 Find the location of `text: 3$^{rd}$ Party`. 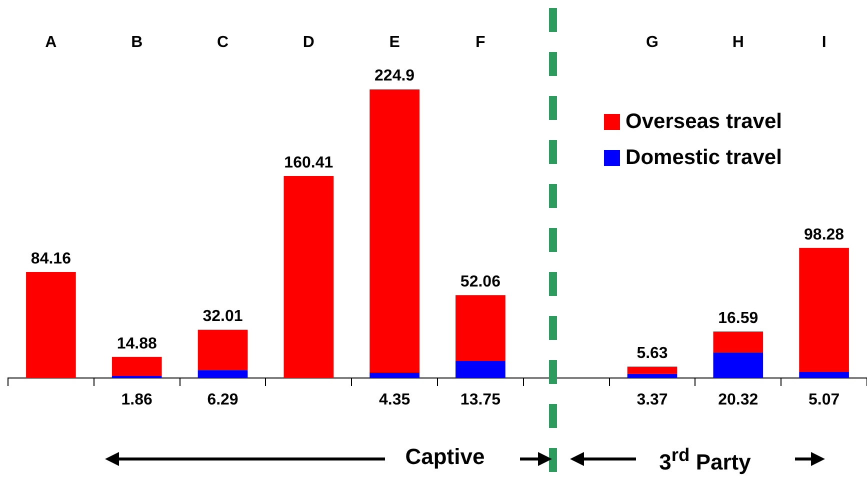

text: 3$^{rd}$ Party is located at coordinates (705, 460).